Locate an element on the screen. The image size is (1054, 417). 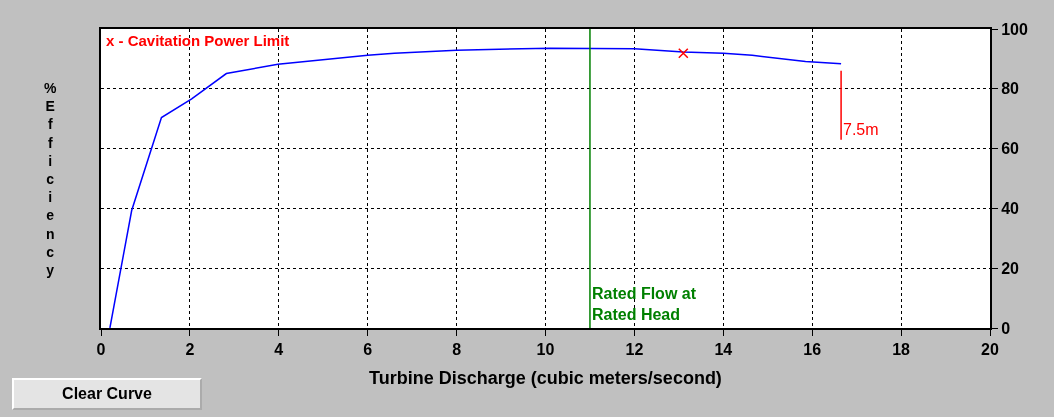
y-tick-label: 60 is located at coordinates (1010, 149).